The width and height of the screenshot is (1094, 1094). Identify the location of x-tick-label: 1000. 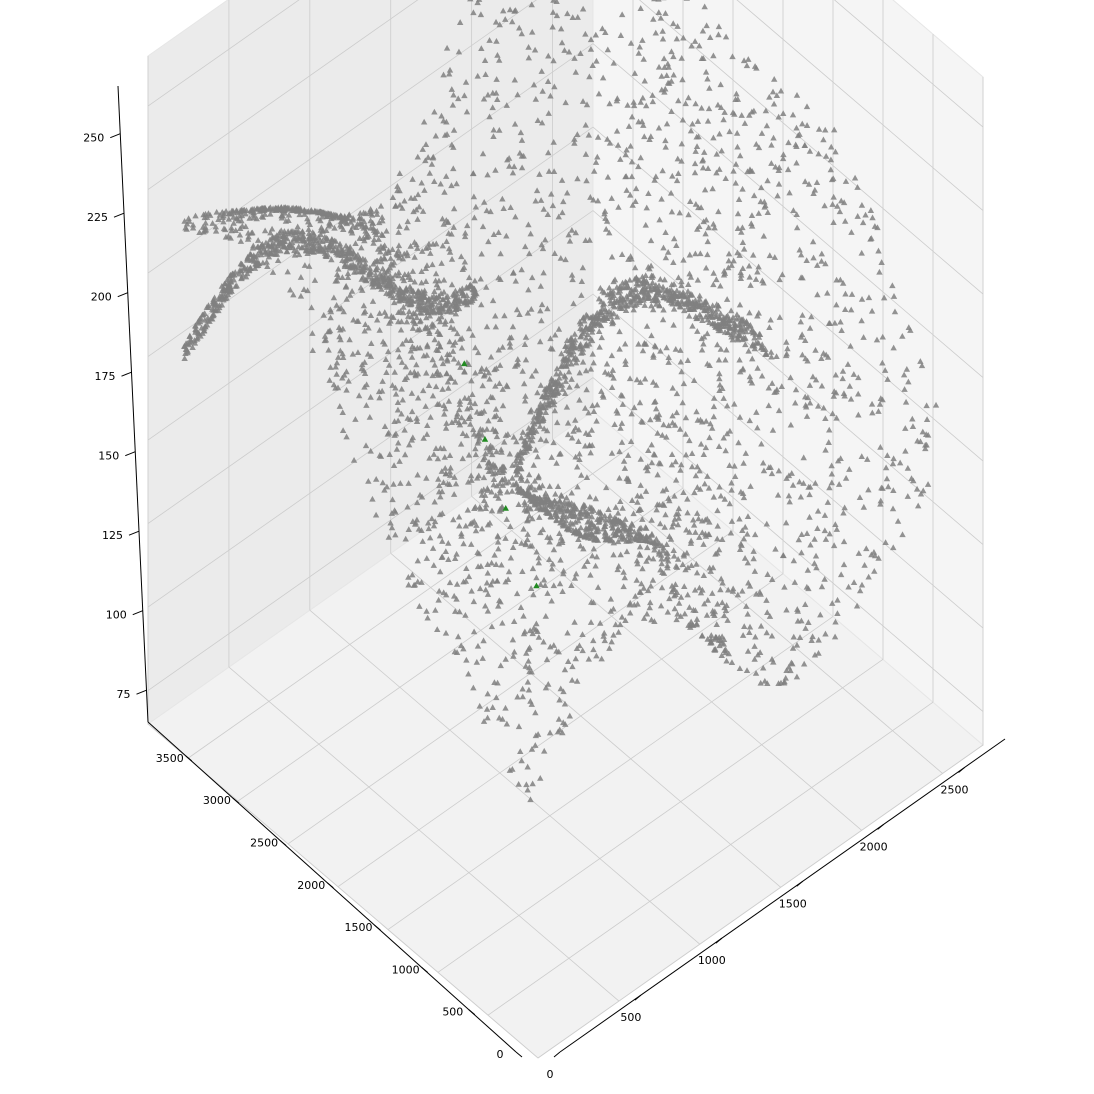
(712, 960).